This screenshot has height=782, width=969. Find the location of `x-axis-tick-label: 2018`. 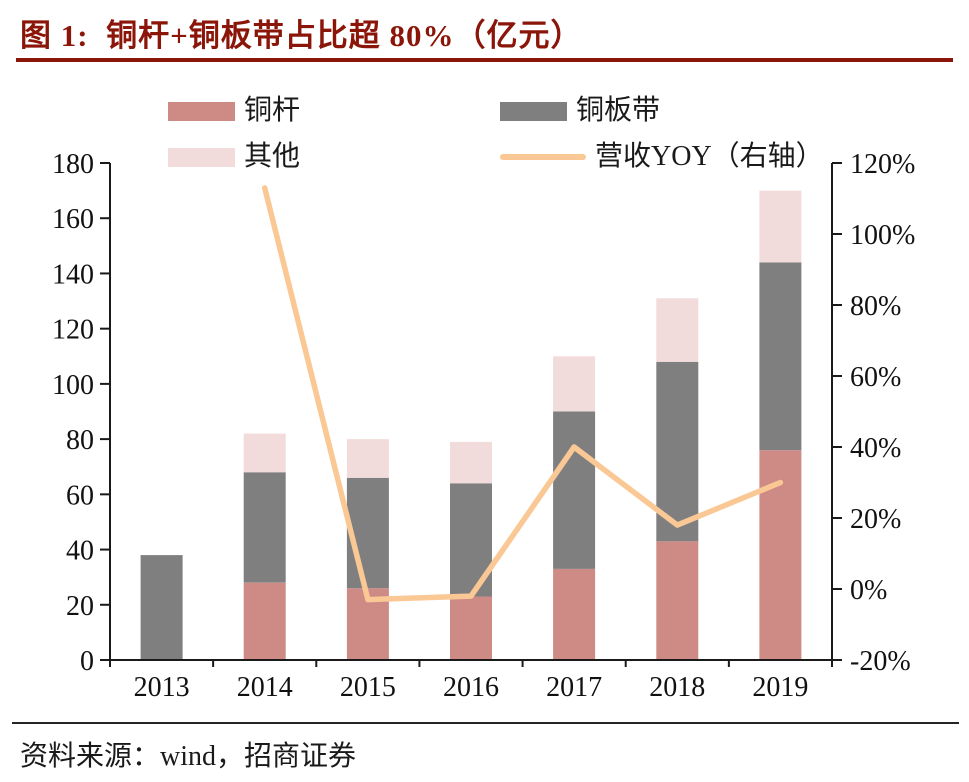

x-axis-tick-label: 2018 is located at coordinates (677, 687).